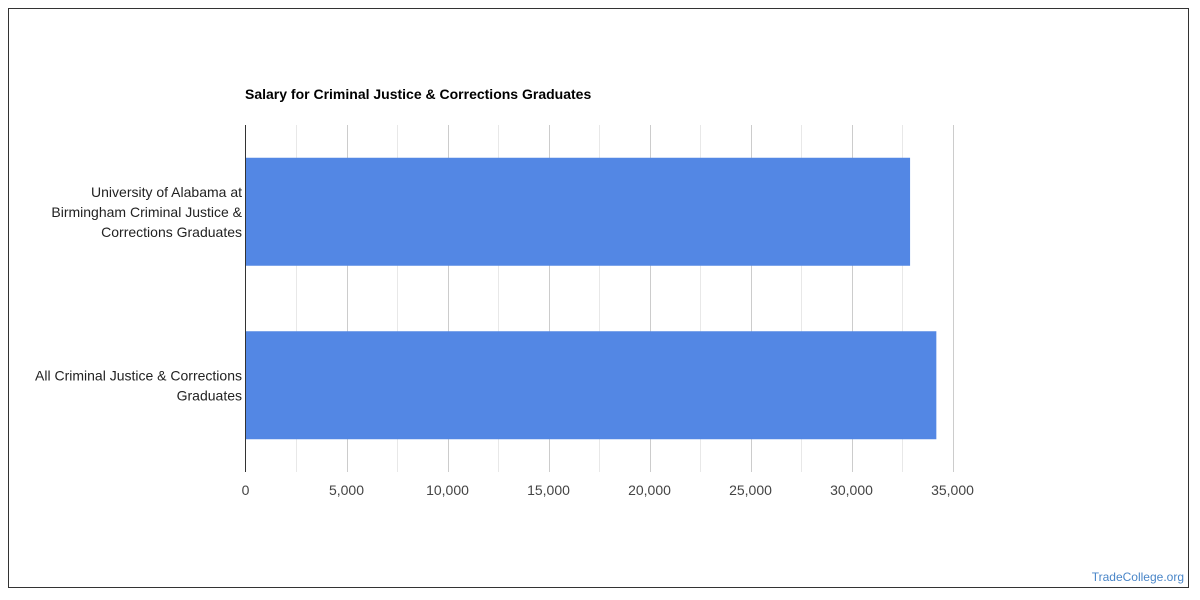 This screenshot has width=1200, height=600. I want to click on x-tick-label: 0, so click(246, 490).